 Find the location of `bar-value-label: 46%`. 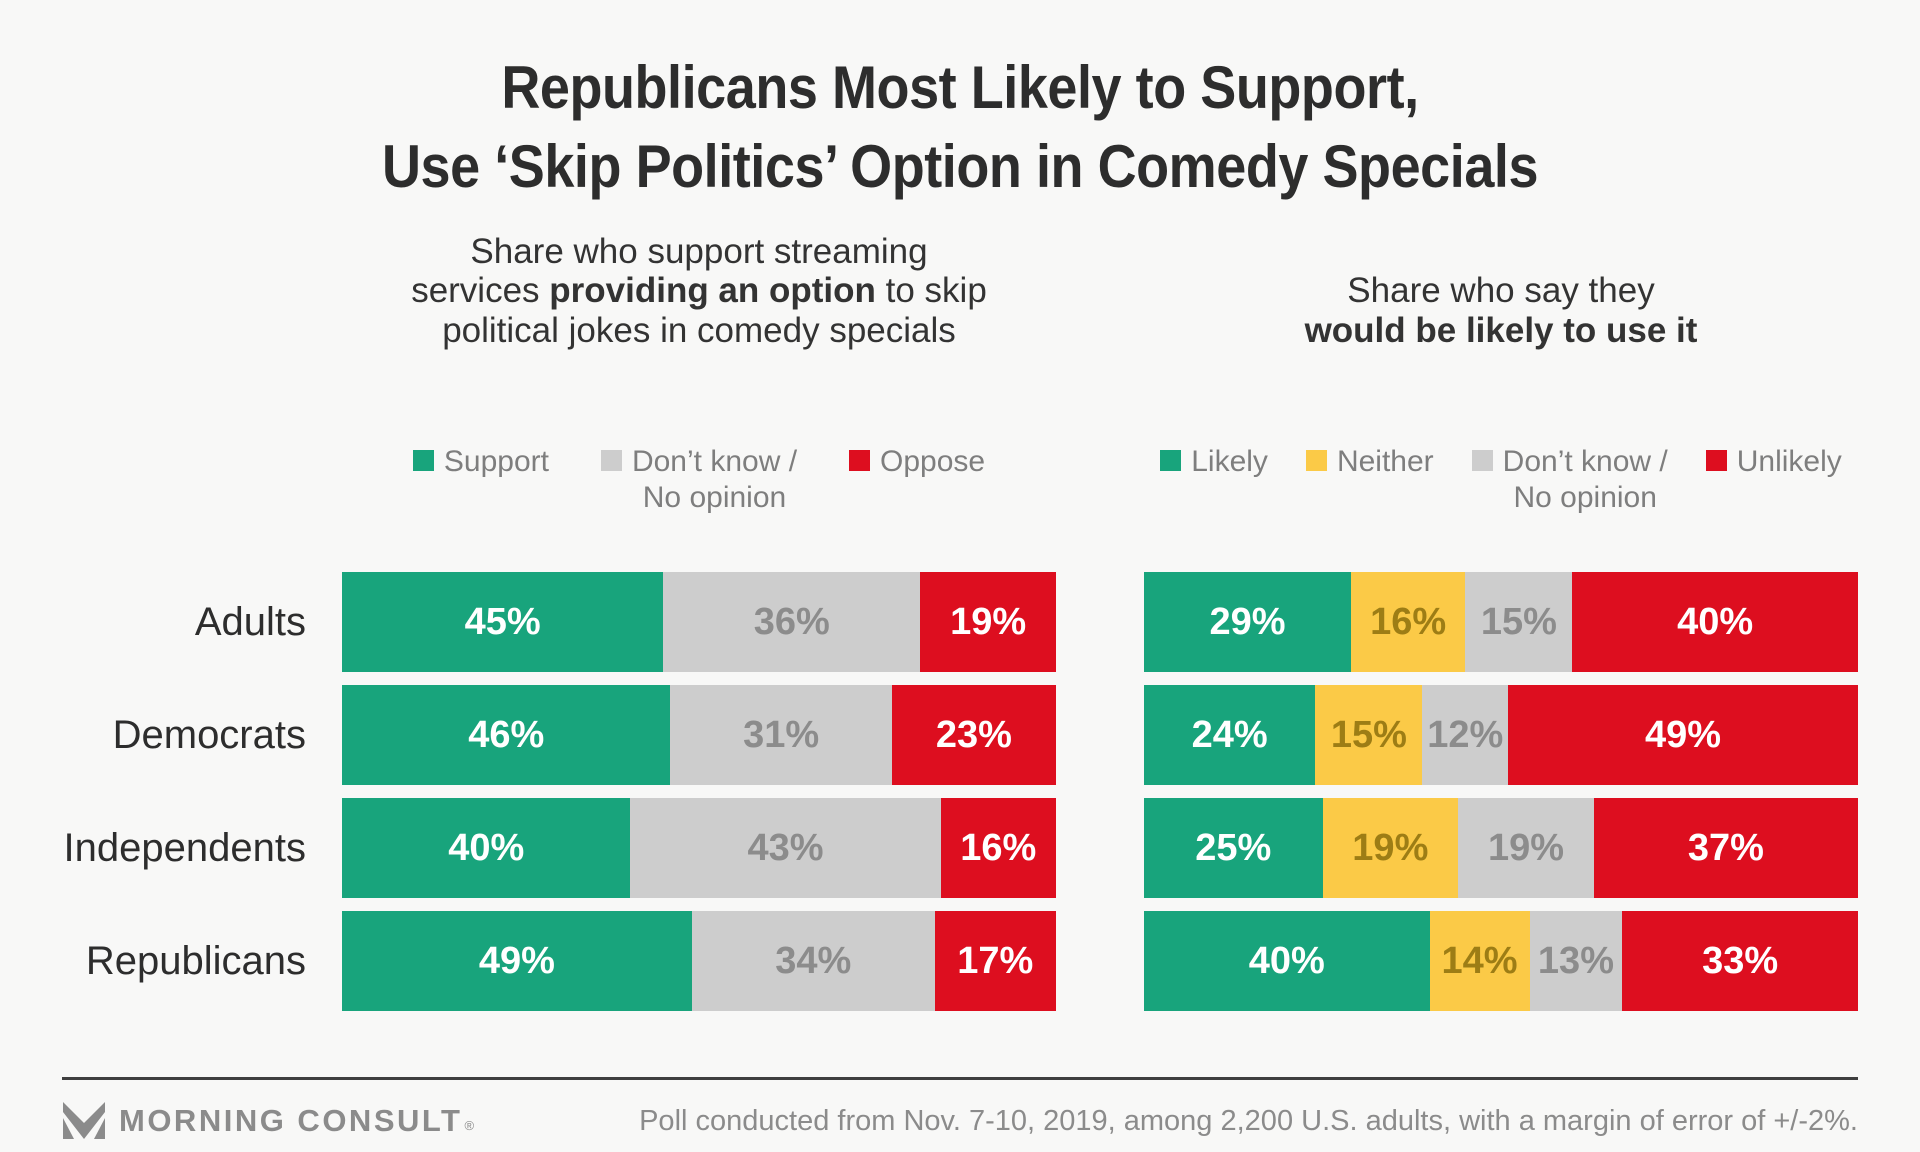

bar-value-label: 46% is located at coordinates (506, 734).